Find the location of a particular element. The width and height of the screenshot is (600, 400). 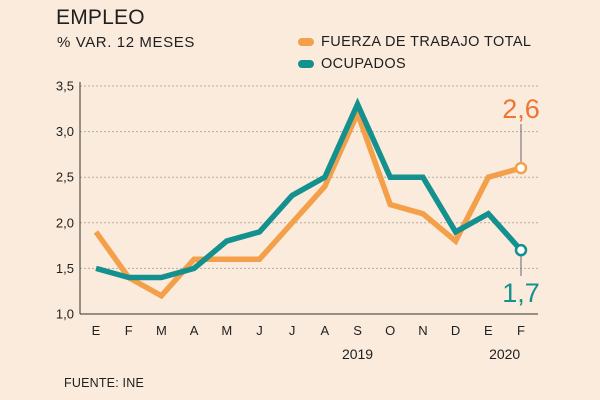

end-value-label: 1,7 is located at coordinates (521, 293).